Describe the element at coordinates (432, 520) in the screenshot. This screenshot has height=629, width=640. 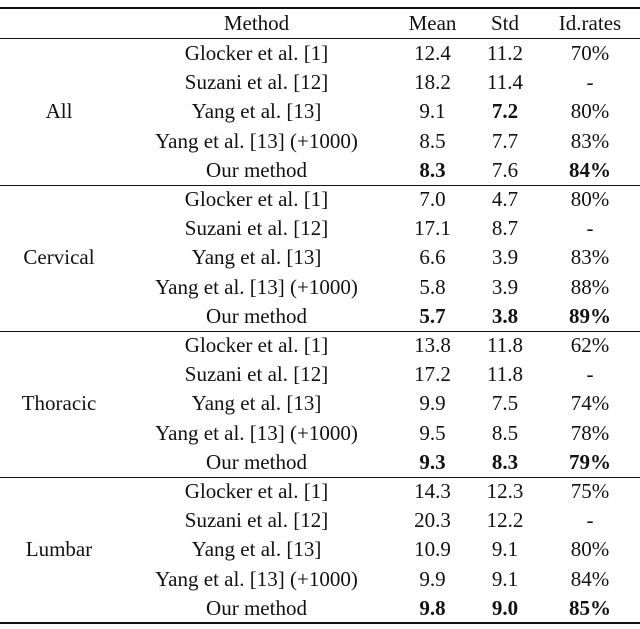
I see `table-cell: 20.3` at that location.